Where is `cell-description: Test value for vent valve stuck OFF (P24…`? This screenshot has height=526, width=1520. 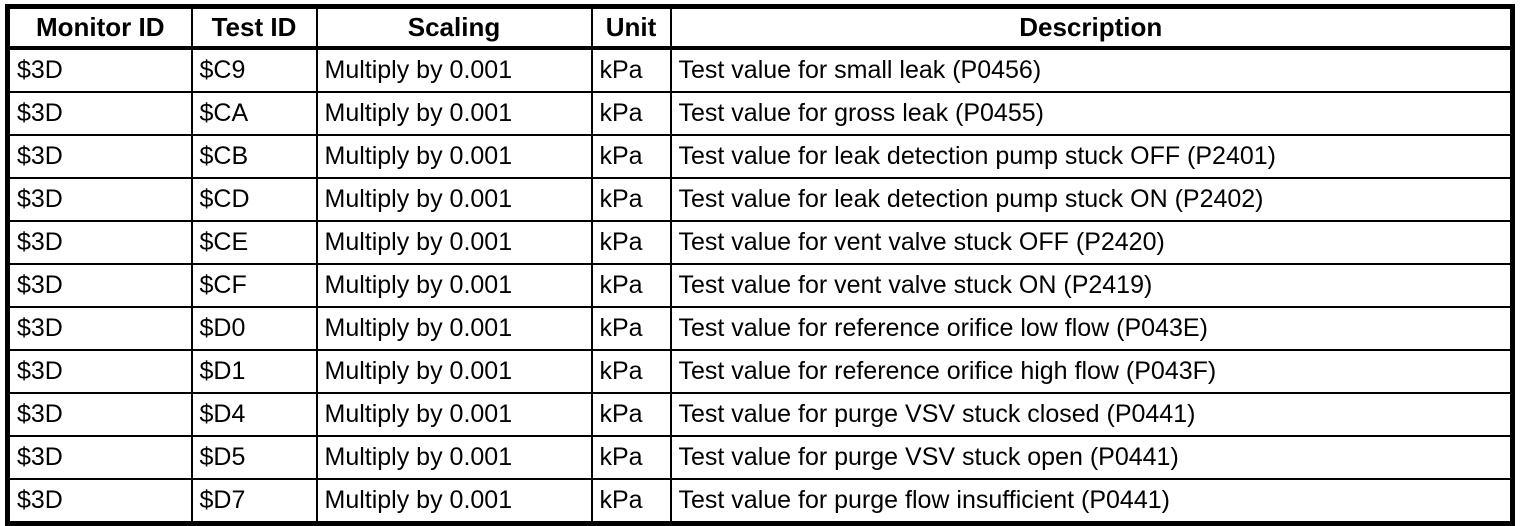
cell-description: Test value for vent valve stuck OFF (P24… is located at coordinates (1091, 242).